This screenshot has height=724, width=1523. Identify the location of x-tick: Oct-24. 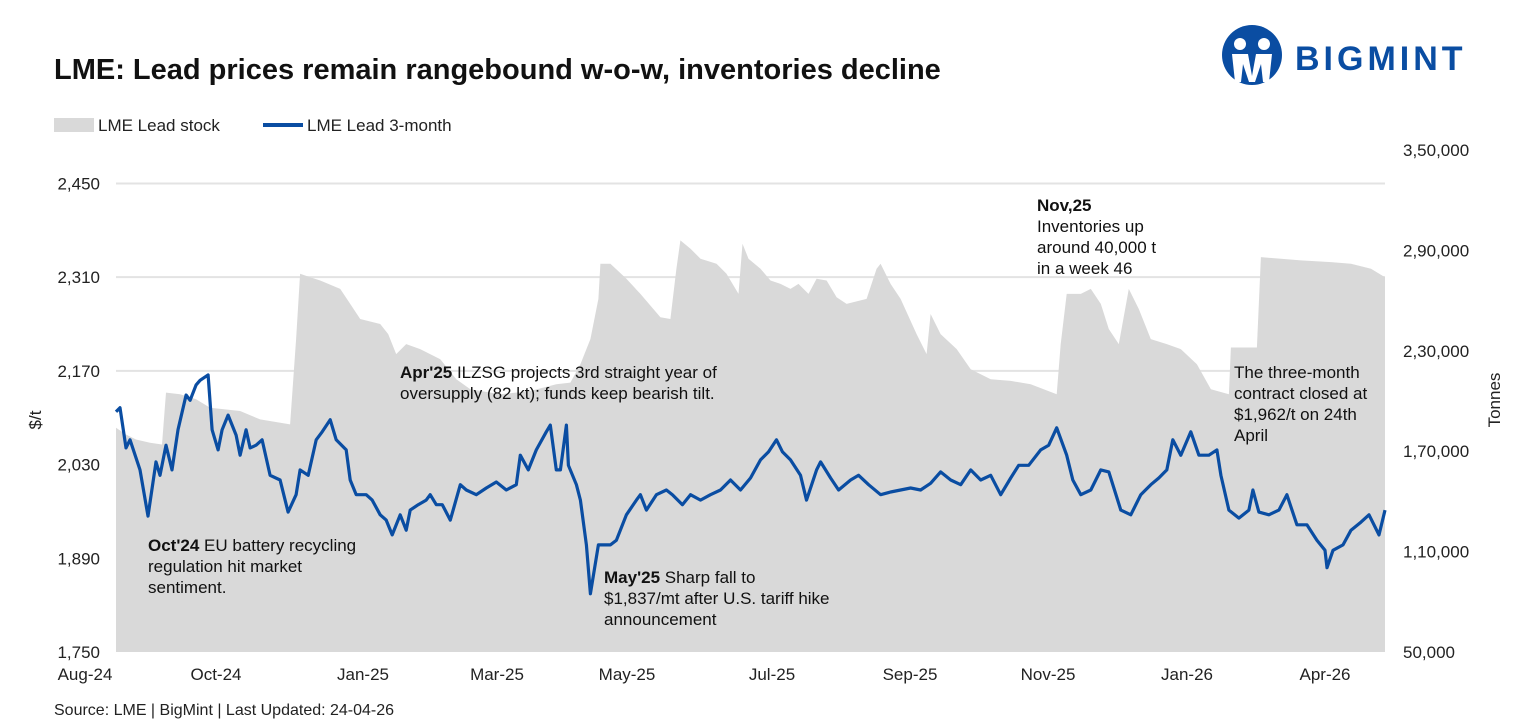
(215, 674).